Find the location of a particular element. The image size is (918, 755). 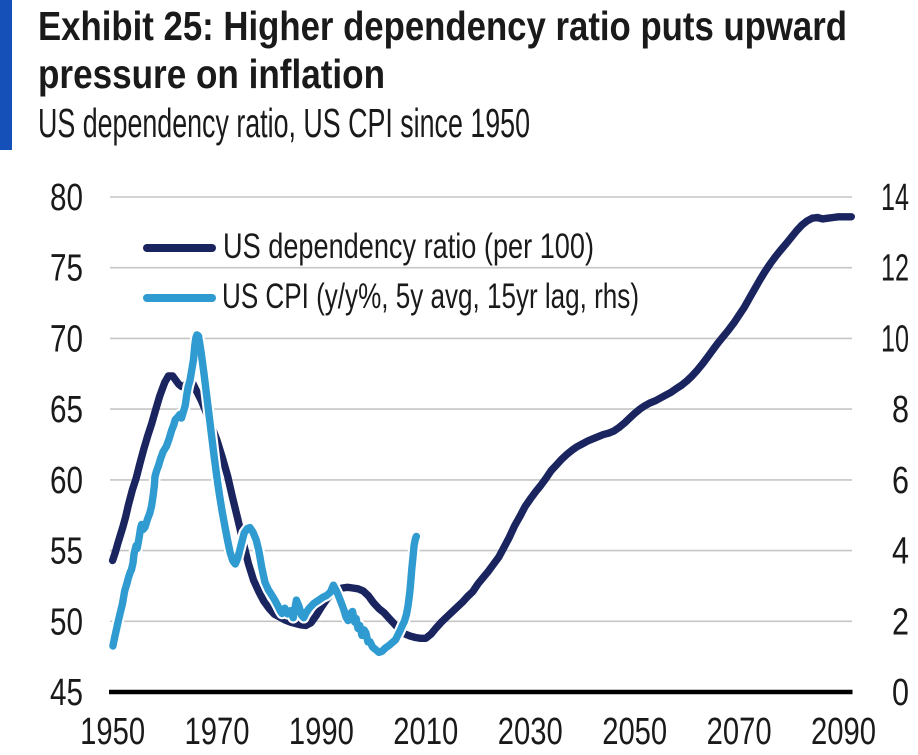

svg-text: 2070 is located at coordinates (739, 732).